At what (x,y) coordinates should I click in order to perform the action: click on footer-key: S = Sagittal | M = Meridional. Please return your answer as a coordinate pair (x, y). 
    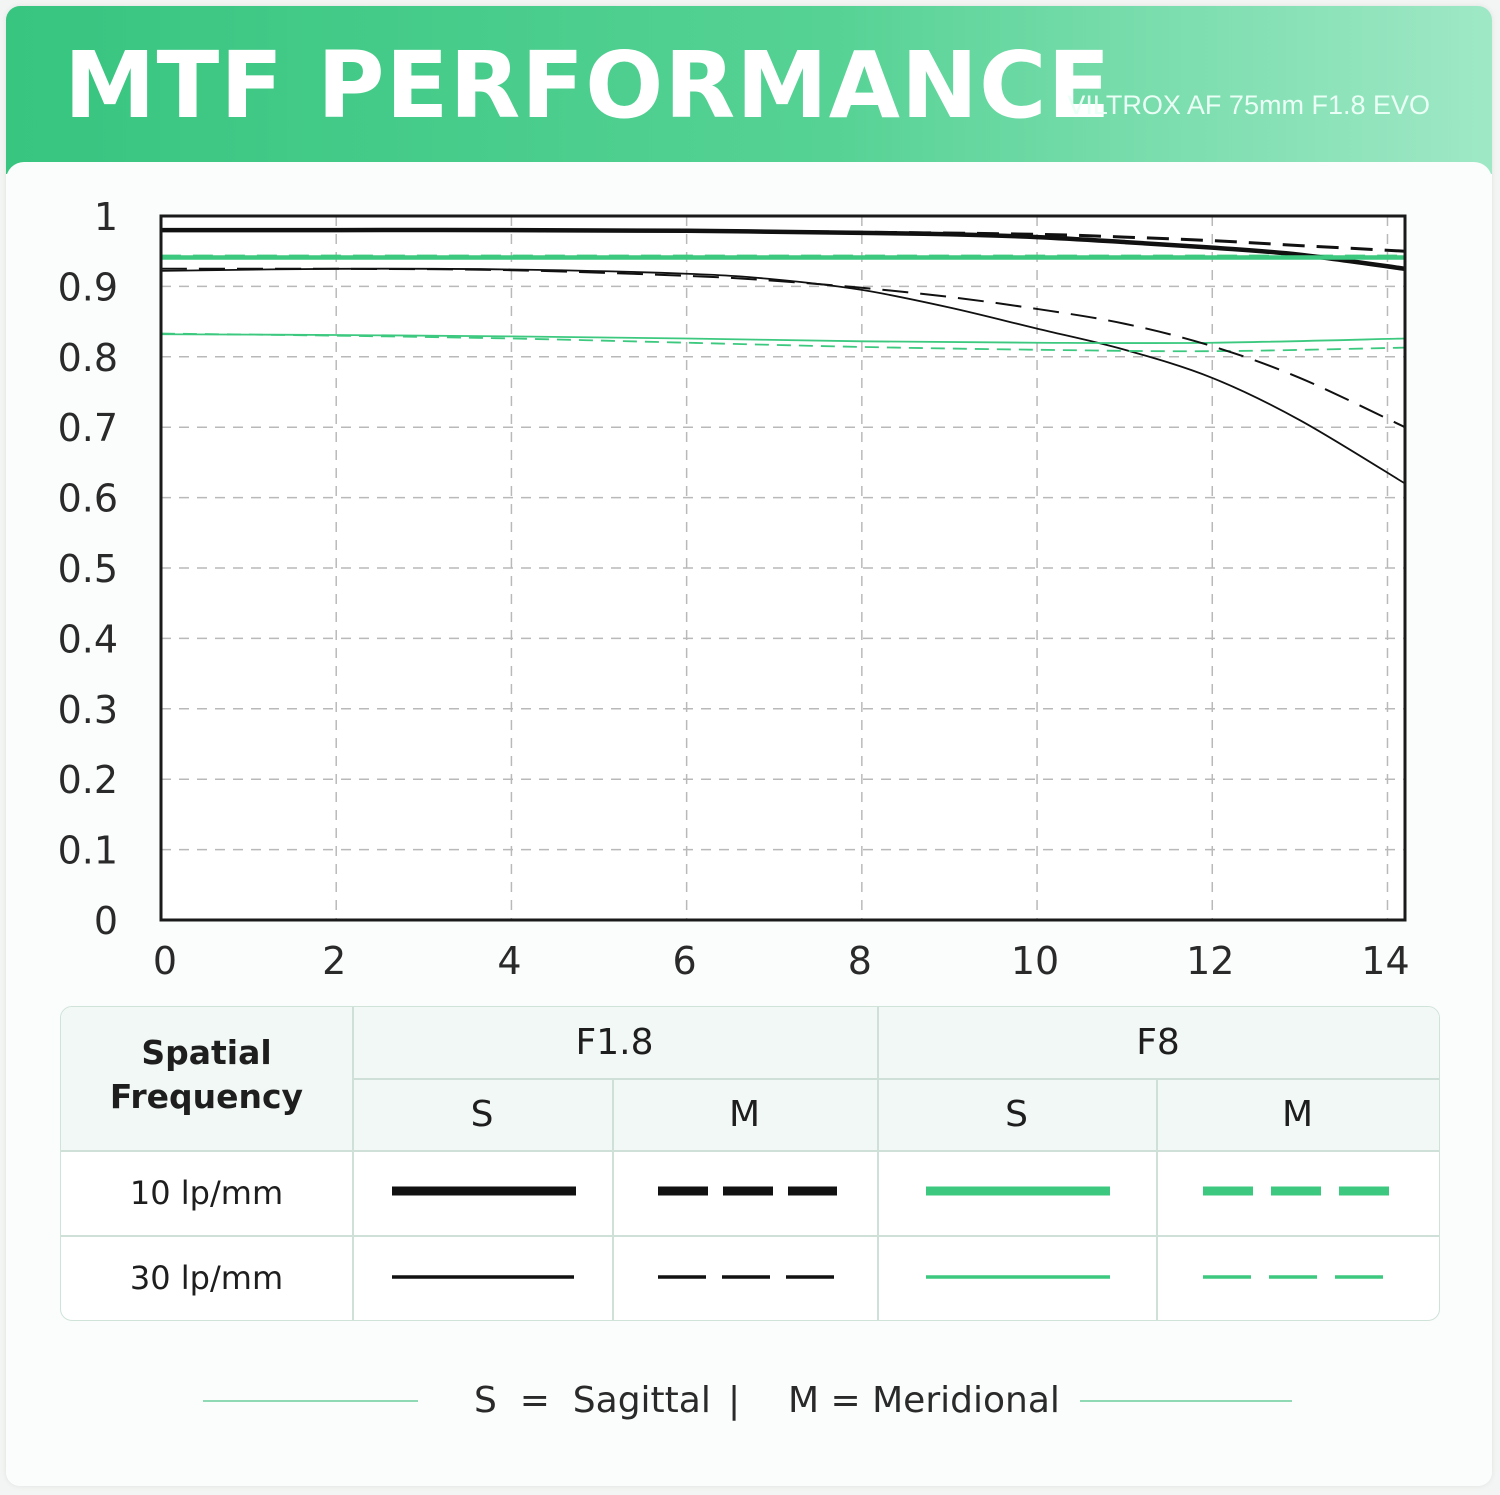
    Looking at the image, I should click on (750, 1405).